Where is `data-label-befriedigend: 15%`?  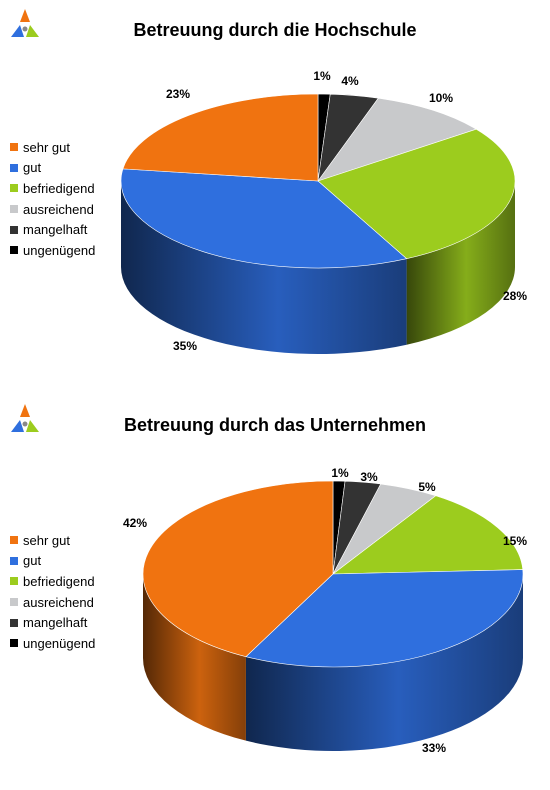 data-label-befriedigend: 15% is located at coordinates (515, 541).